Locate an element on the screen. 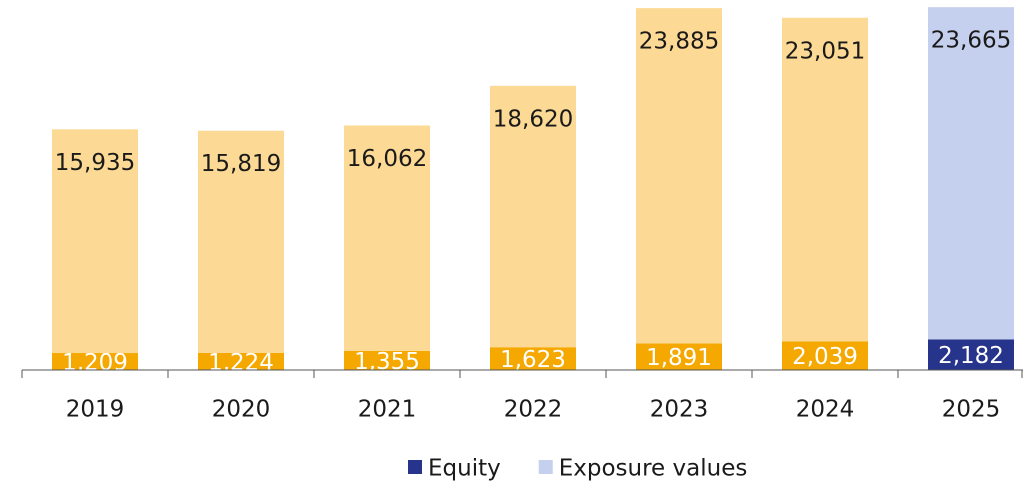 The image size is (1023, 486). value-label: 2,182 is located at coordinates (971, 356).